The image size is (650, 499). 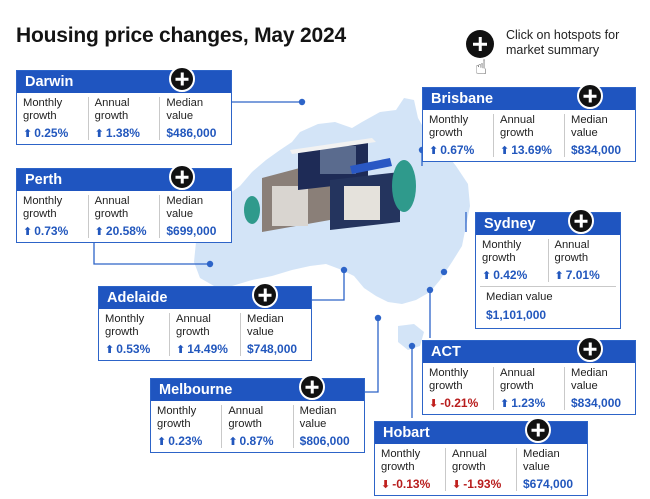 I want to click on monthly-growth-value: ⬆ 0.42%, so click(x=505, y=275).